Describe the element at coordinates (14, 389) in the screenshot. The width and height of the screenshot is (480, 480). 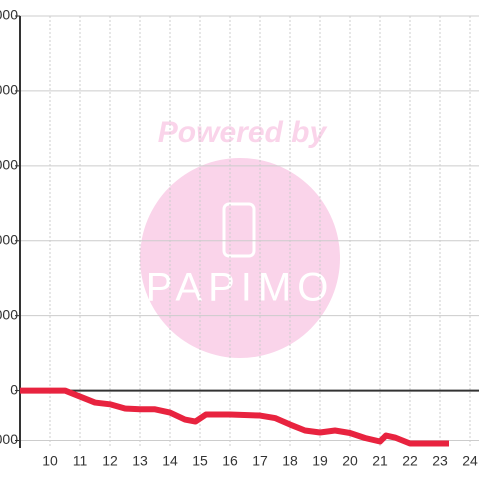
I see `y-tick-label: 0` at that location.